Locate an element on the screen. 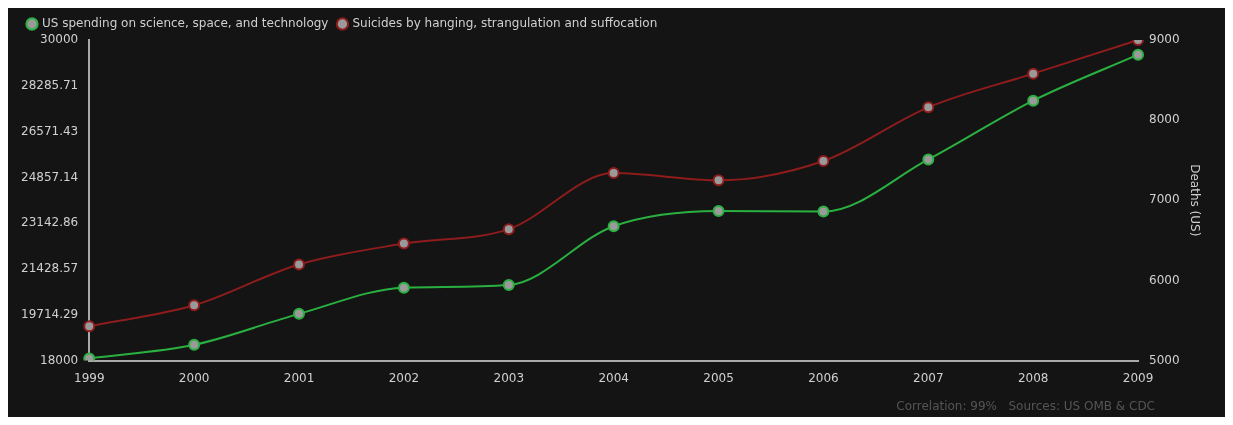 Image resolution: width=1233 pixels, height=425 pixels. x-tick-label: 2003 is located at coordinates (509, 377).